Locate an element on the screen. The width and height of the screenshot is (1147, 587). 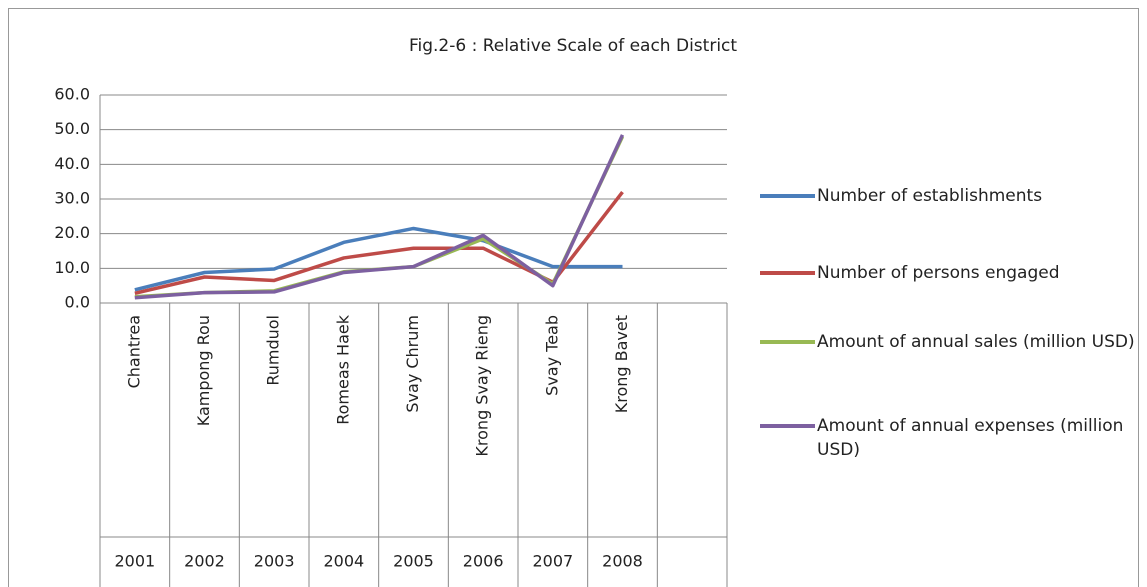
x-tick-label: Chantrea is located at coordinates (133, 351).